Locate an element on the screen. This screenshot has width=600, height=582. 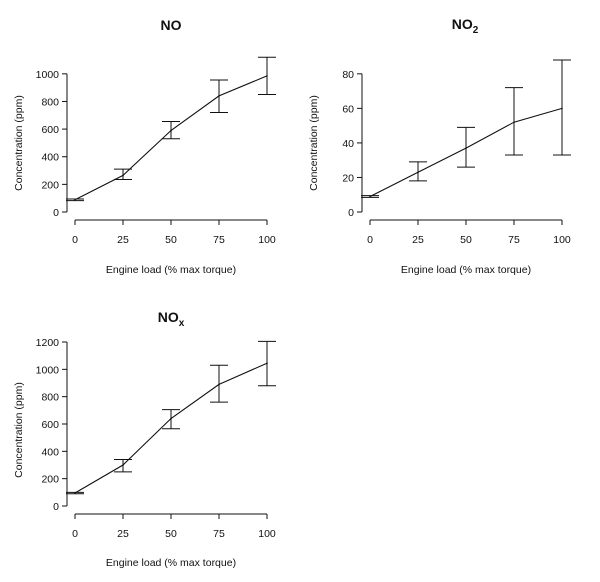
y-tick-label: 60 is located at coordinates (348, 109).